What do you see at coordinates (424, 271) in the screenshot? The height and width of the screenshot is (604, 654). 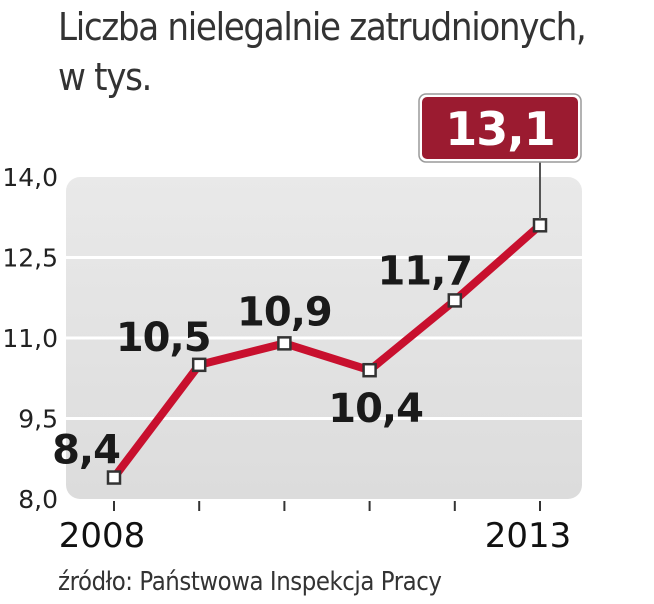 I see `data-label: 11,7` at bounding box center [424, 271].